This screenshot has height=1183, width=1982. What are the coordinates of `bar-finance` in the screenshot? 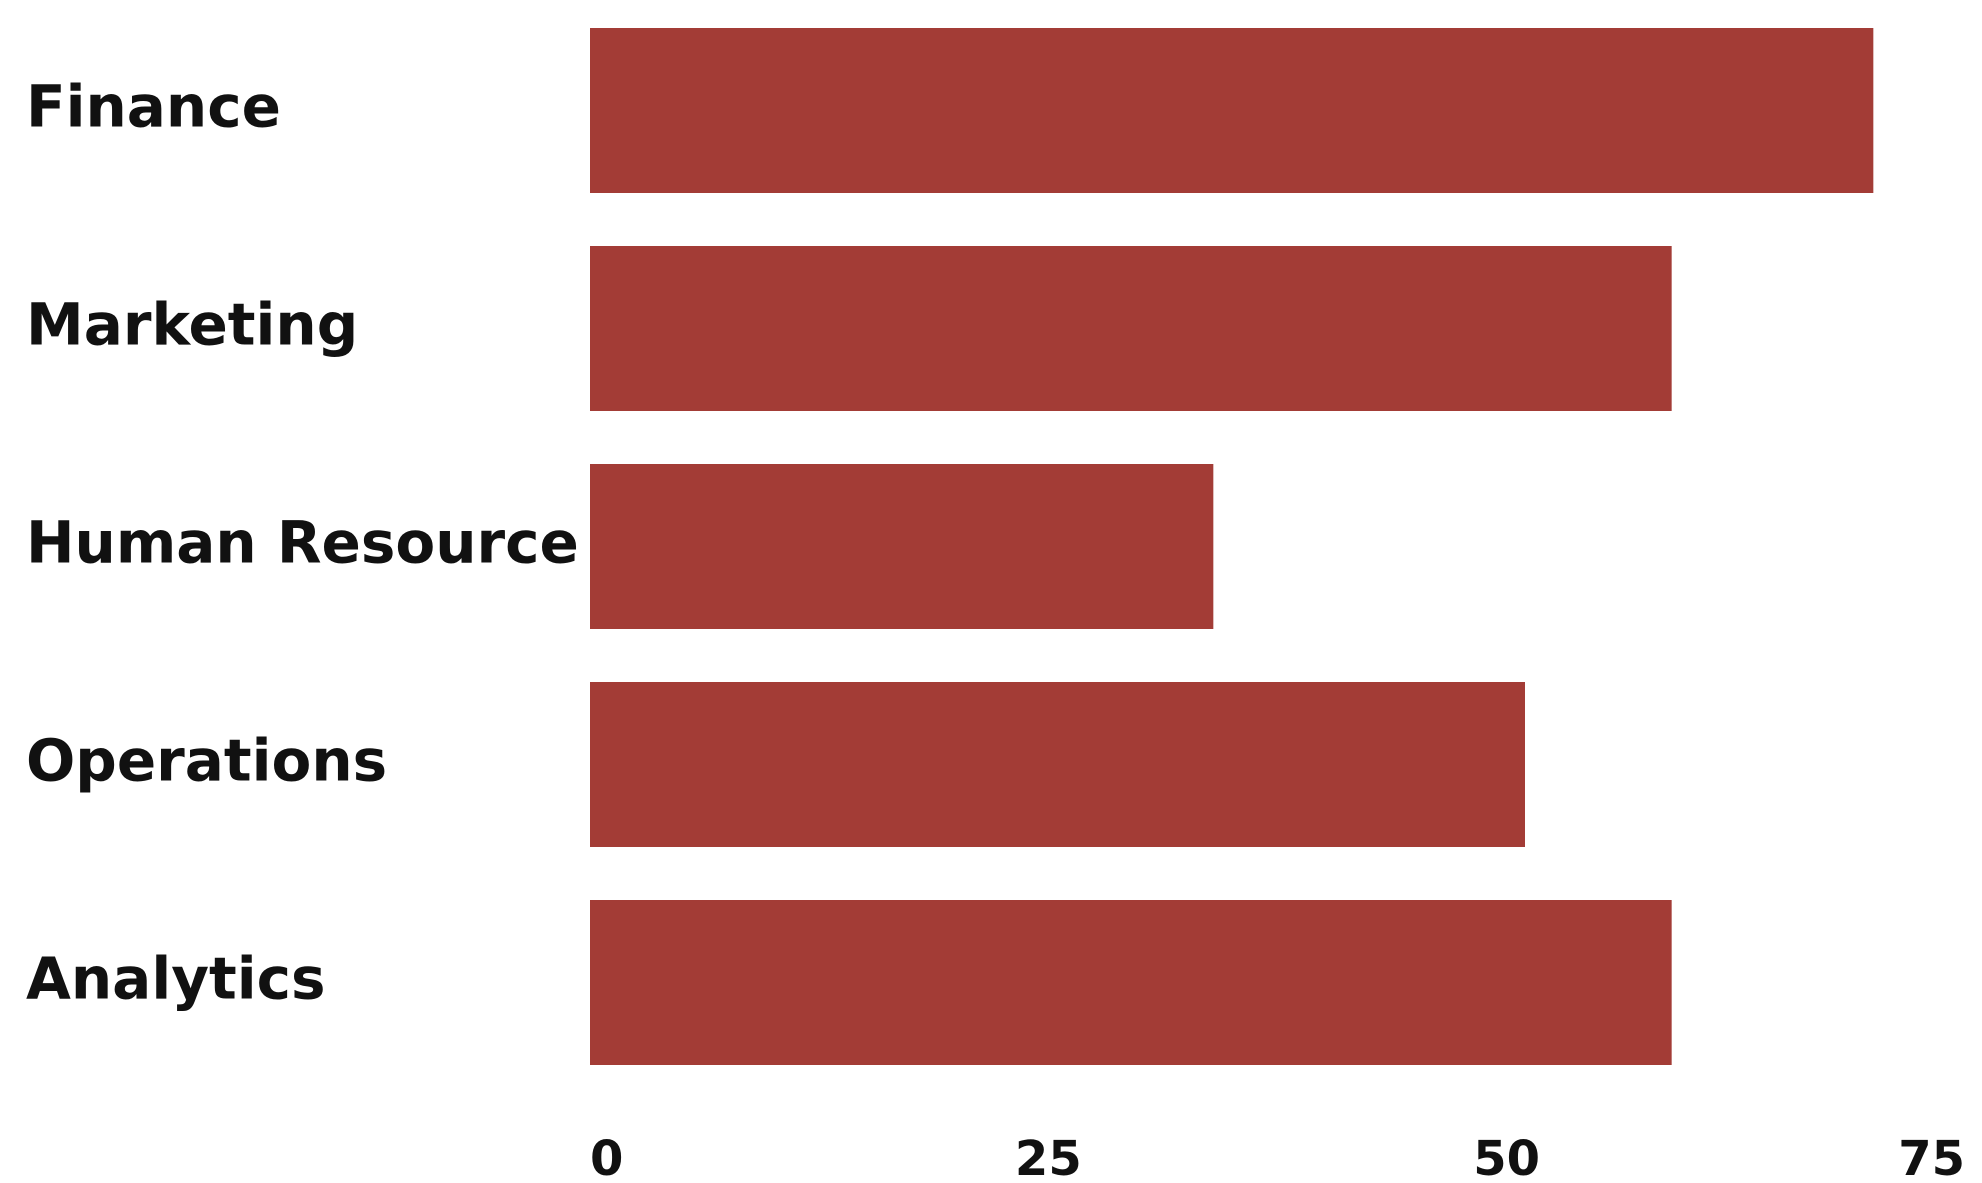 It's located at (1232, 110).